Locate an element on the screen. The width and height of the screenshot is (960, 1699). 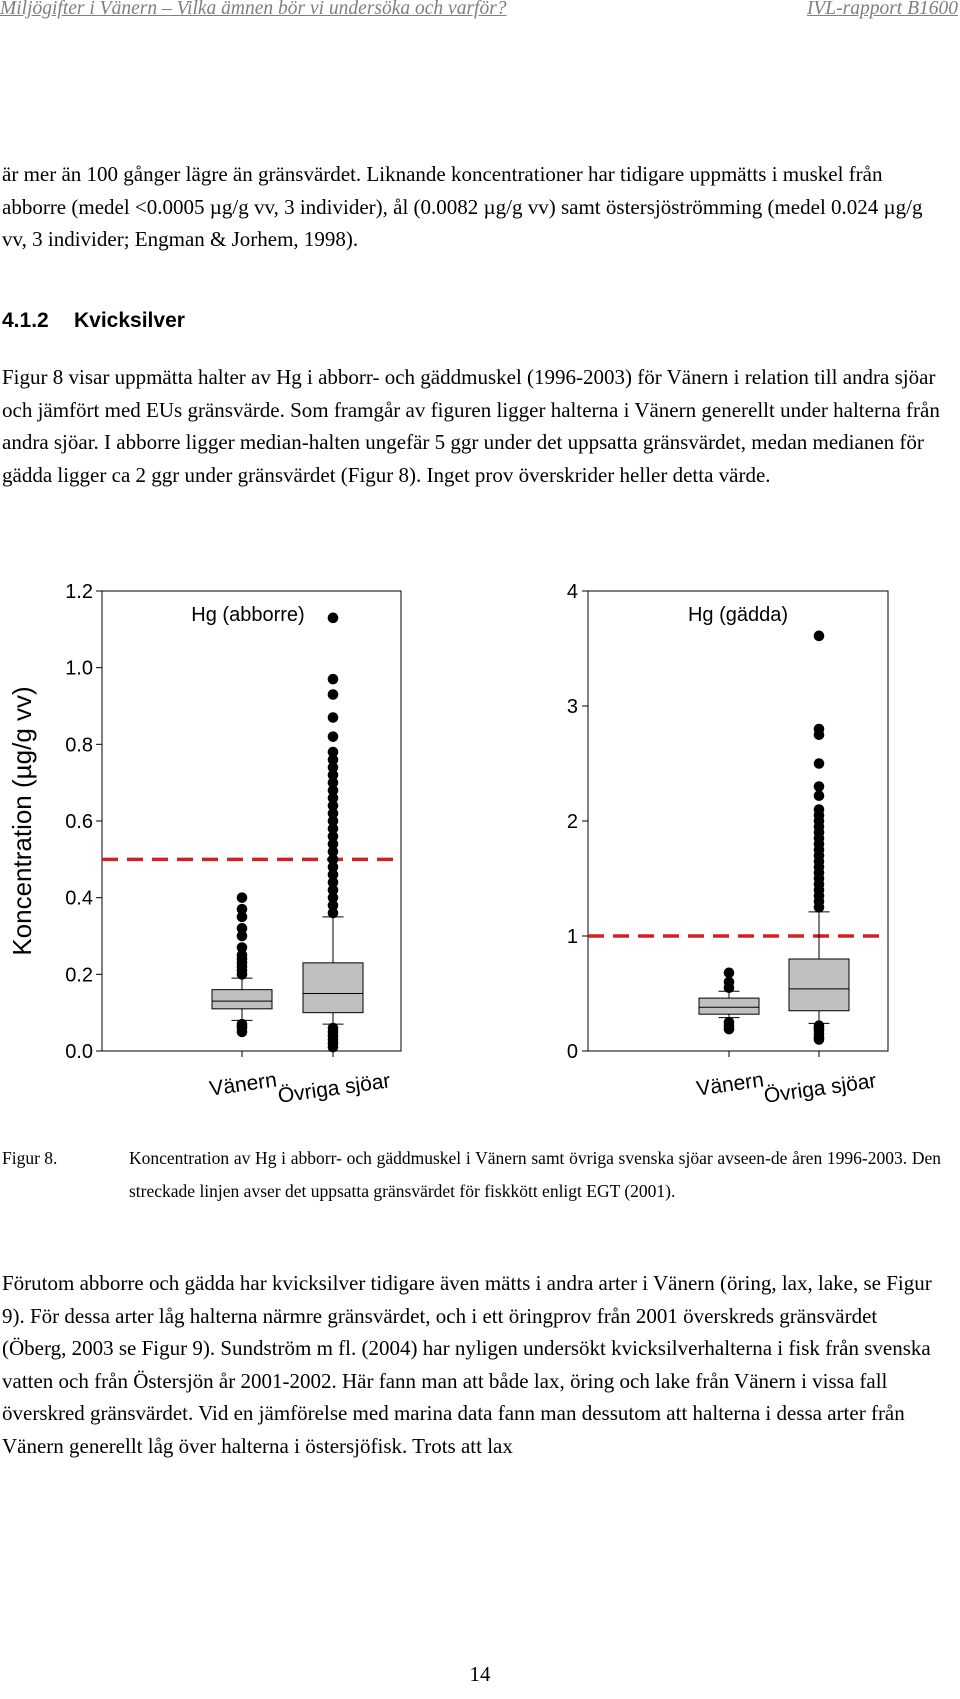
chart-title: Hg (abborre) is located at coordinates (247, 615).